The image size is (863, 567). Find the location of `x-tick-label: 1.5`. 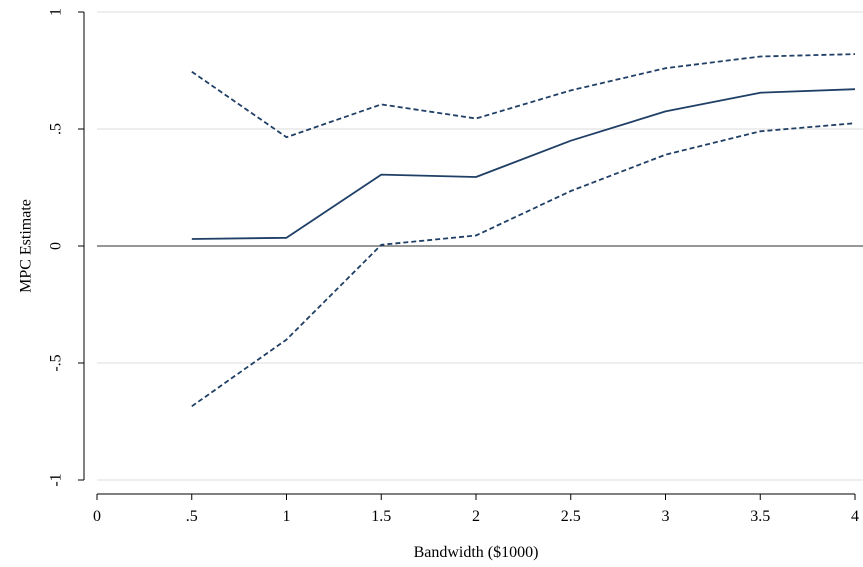

x-tick-label: 1.5 is located at coordinates (381, 516).